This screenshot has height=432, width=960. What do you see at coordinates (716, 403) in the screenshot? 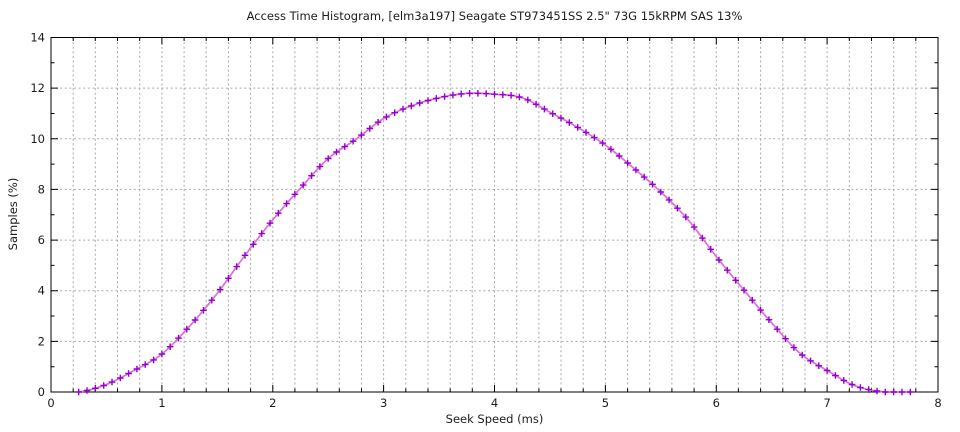
I see `x-tick-label: 6` at bounding box center [716, 403].